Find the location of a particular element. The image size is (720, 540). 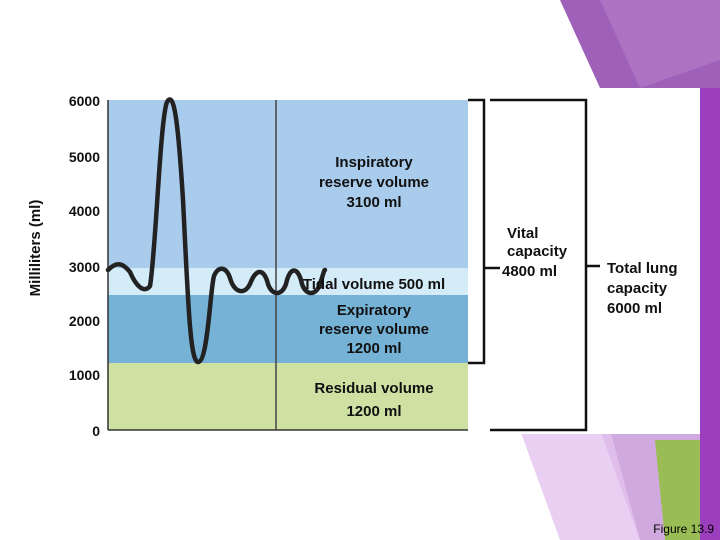

y-tick-0: 0 is located at coordinates (96, 431).